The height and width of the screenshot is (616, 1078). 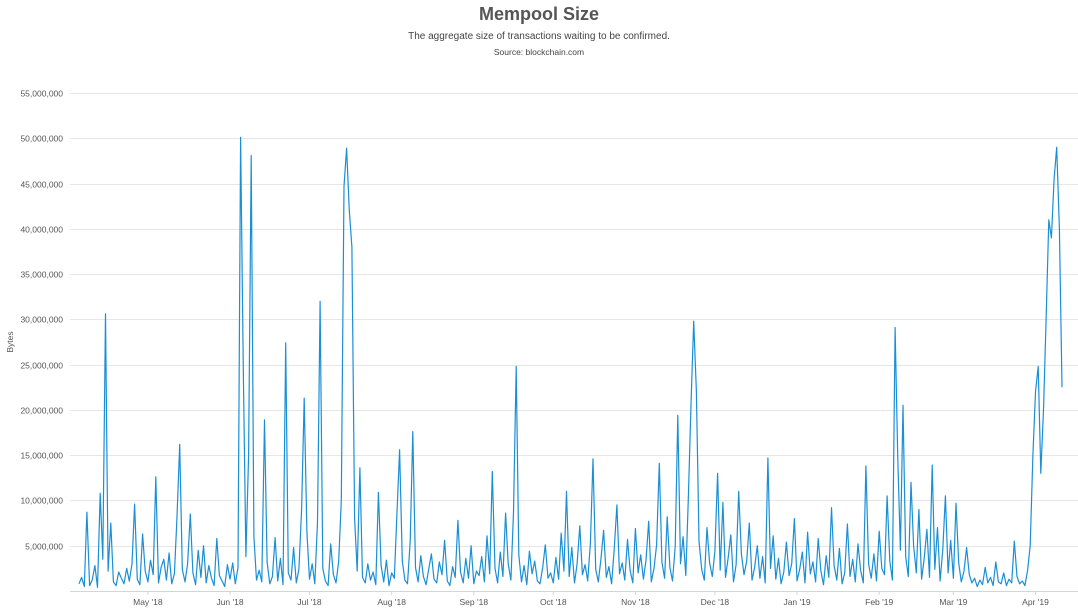 What do you see at coordinates (391, 602) in the screenshot?
I see `x-tick-label: Aug '18` at bounding box center [391, 602].